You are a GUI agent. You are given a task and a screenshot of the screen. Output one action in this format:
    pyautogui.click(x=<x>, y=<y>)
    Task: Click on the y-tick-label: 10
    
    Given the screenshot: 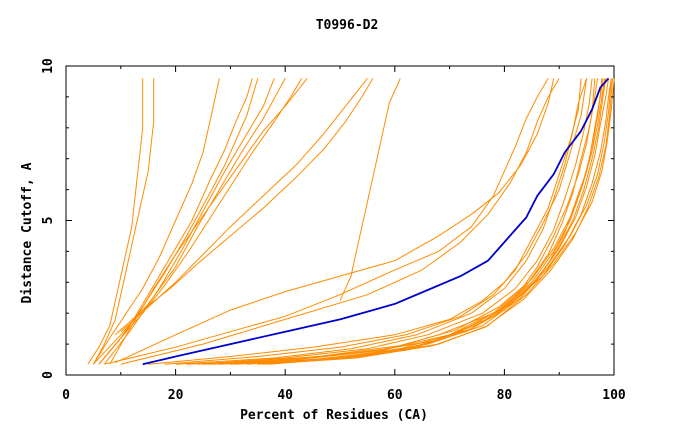 What is the action you would take?
    pyautogui.click(x=48, y=66)
    